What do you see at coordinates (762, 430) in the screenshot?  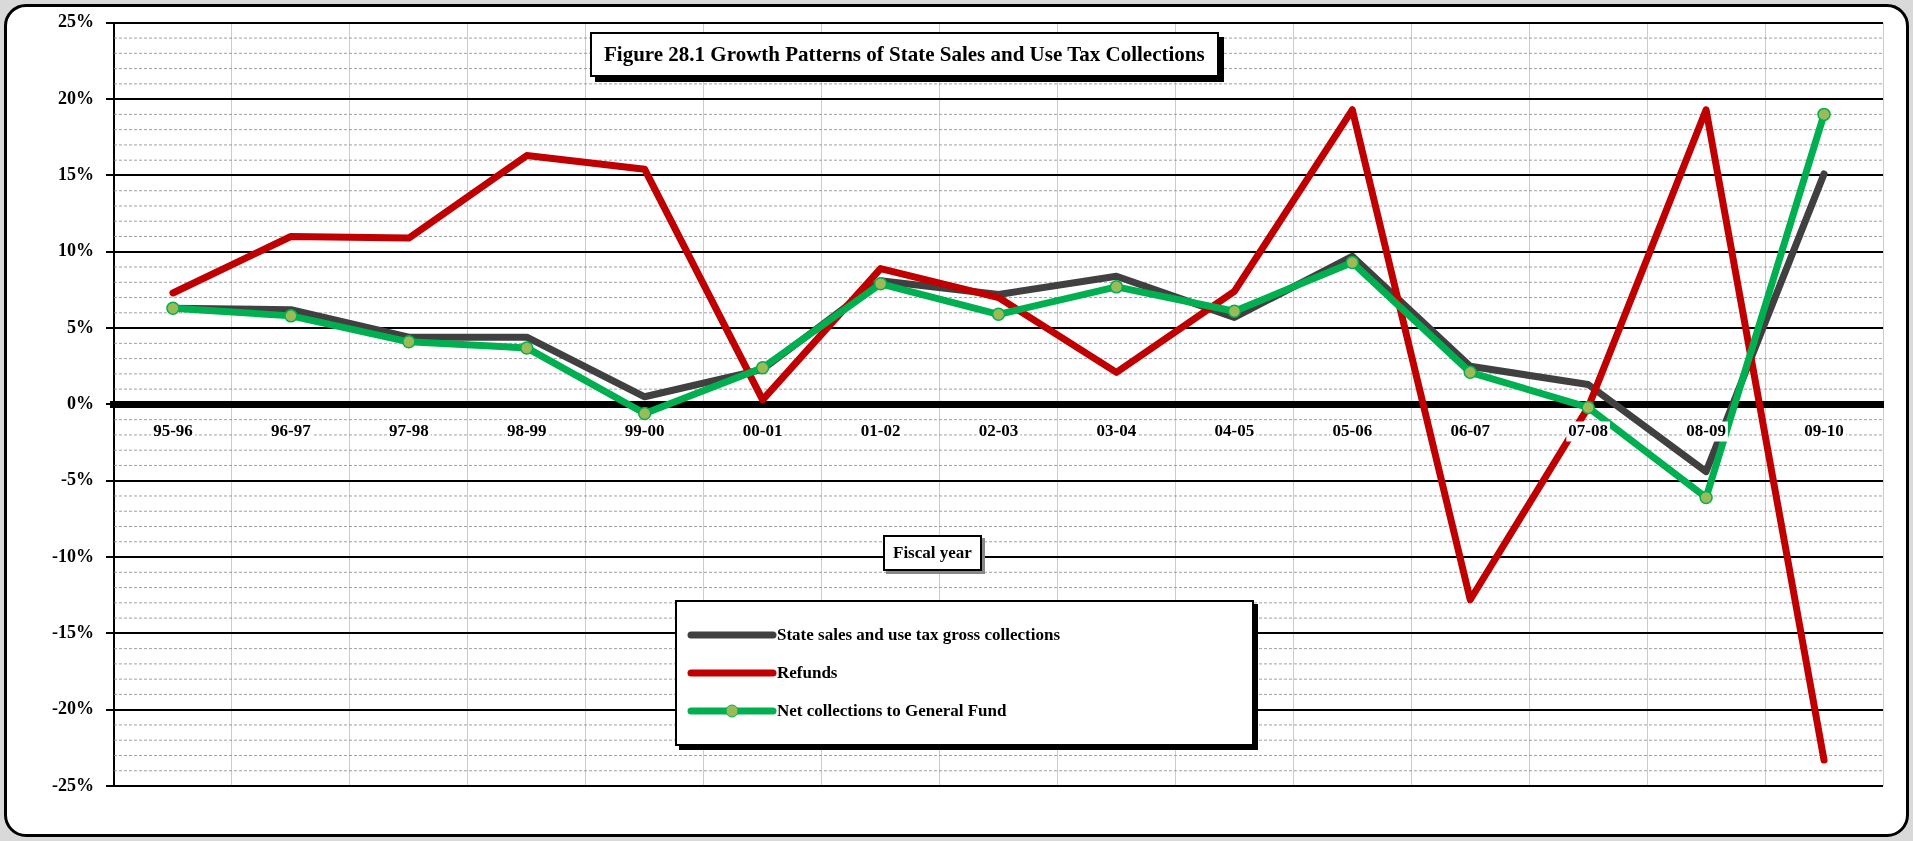 I see `x-tick-label: 00-01` at bounding box center [762, 430].